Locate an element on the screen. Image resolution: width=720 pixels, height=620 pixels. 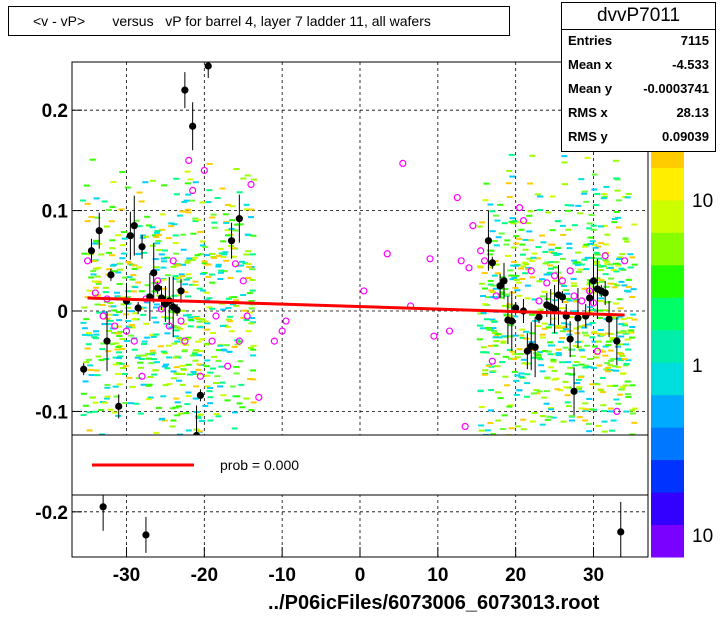
stats-value: 0.09039 is located at coordinates (685, 136).